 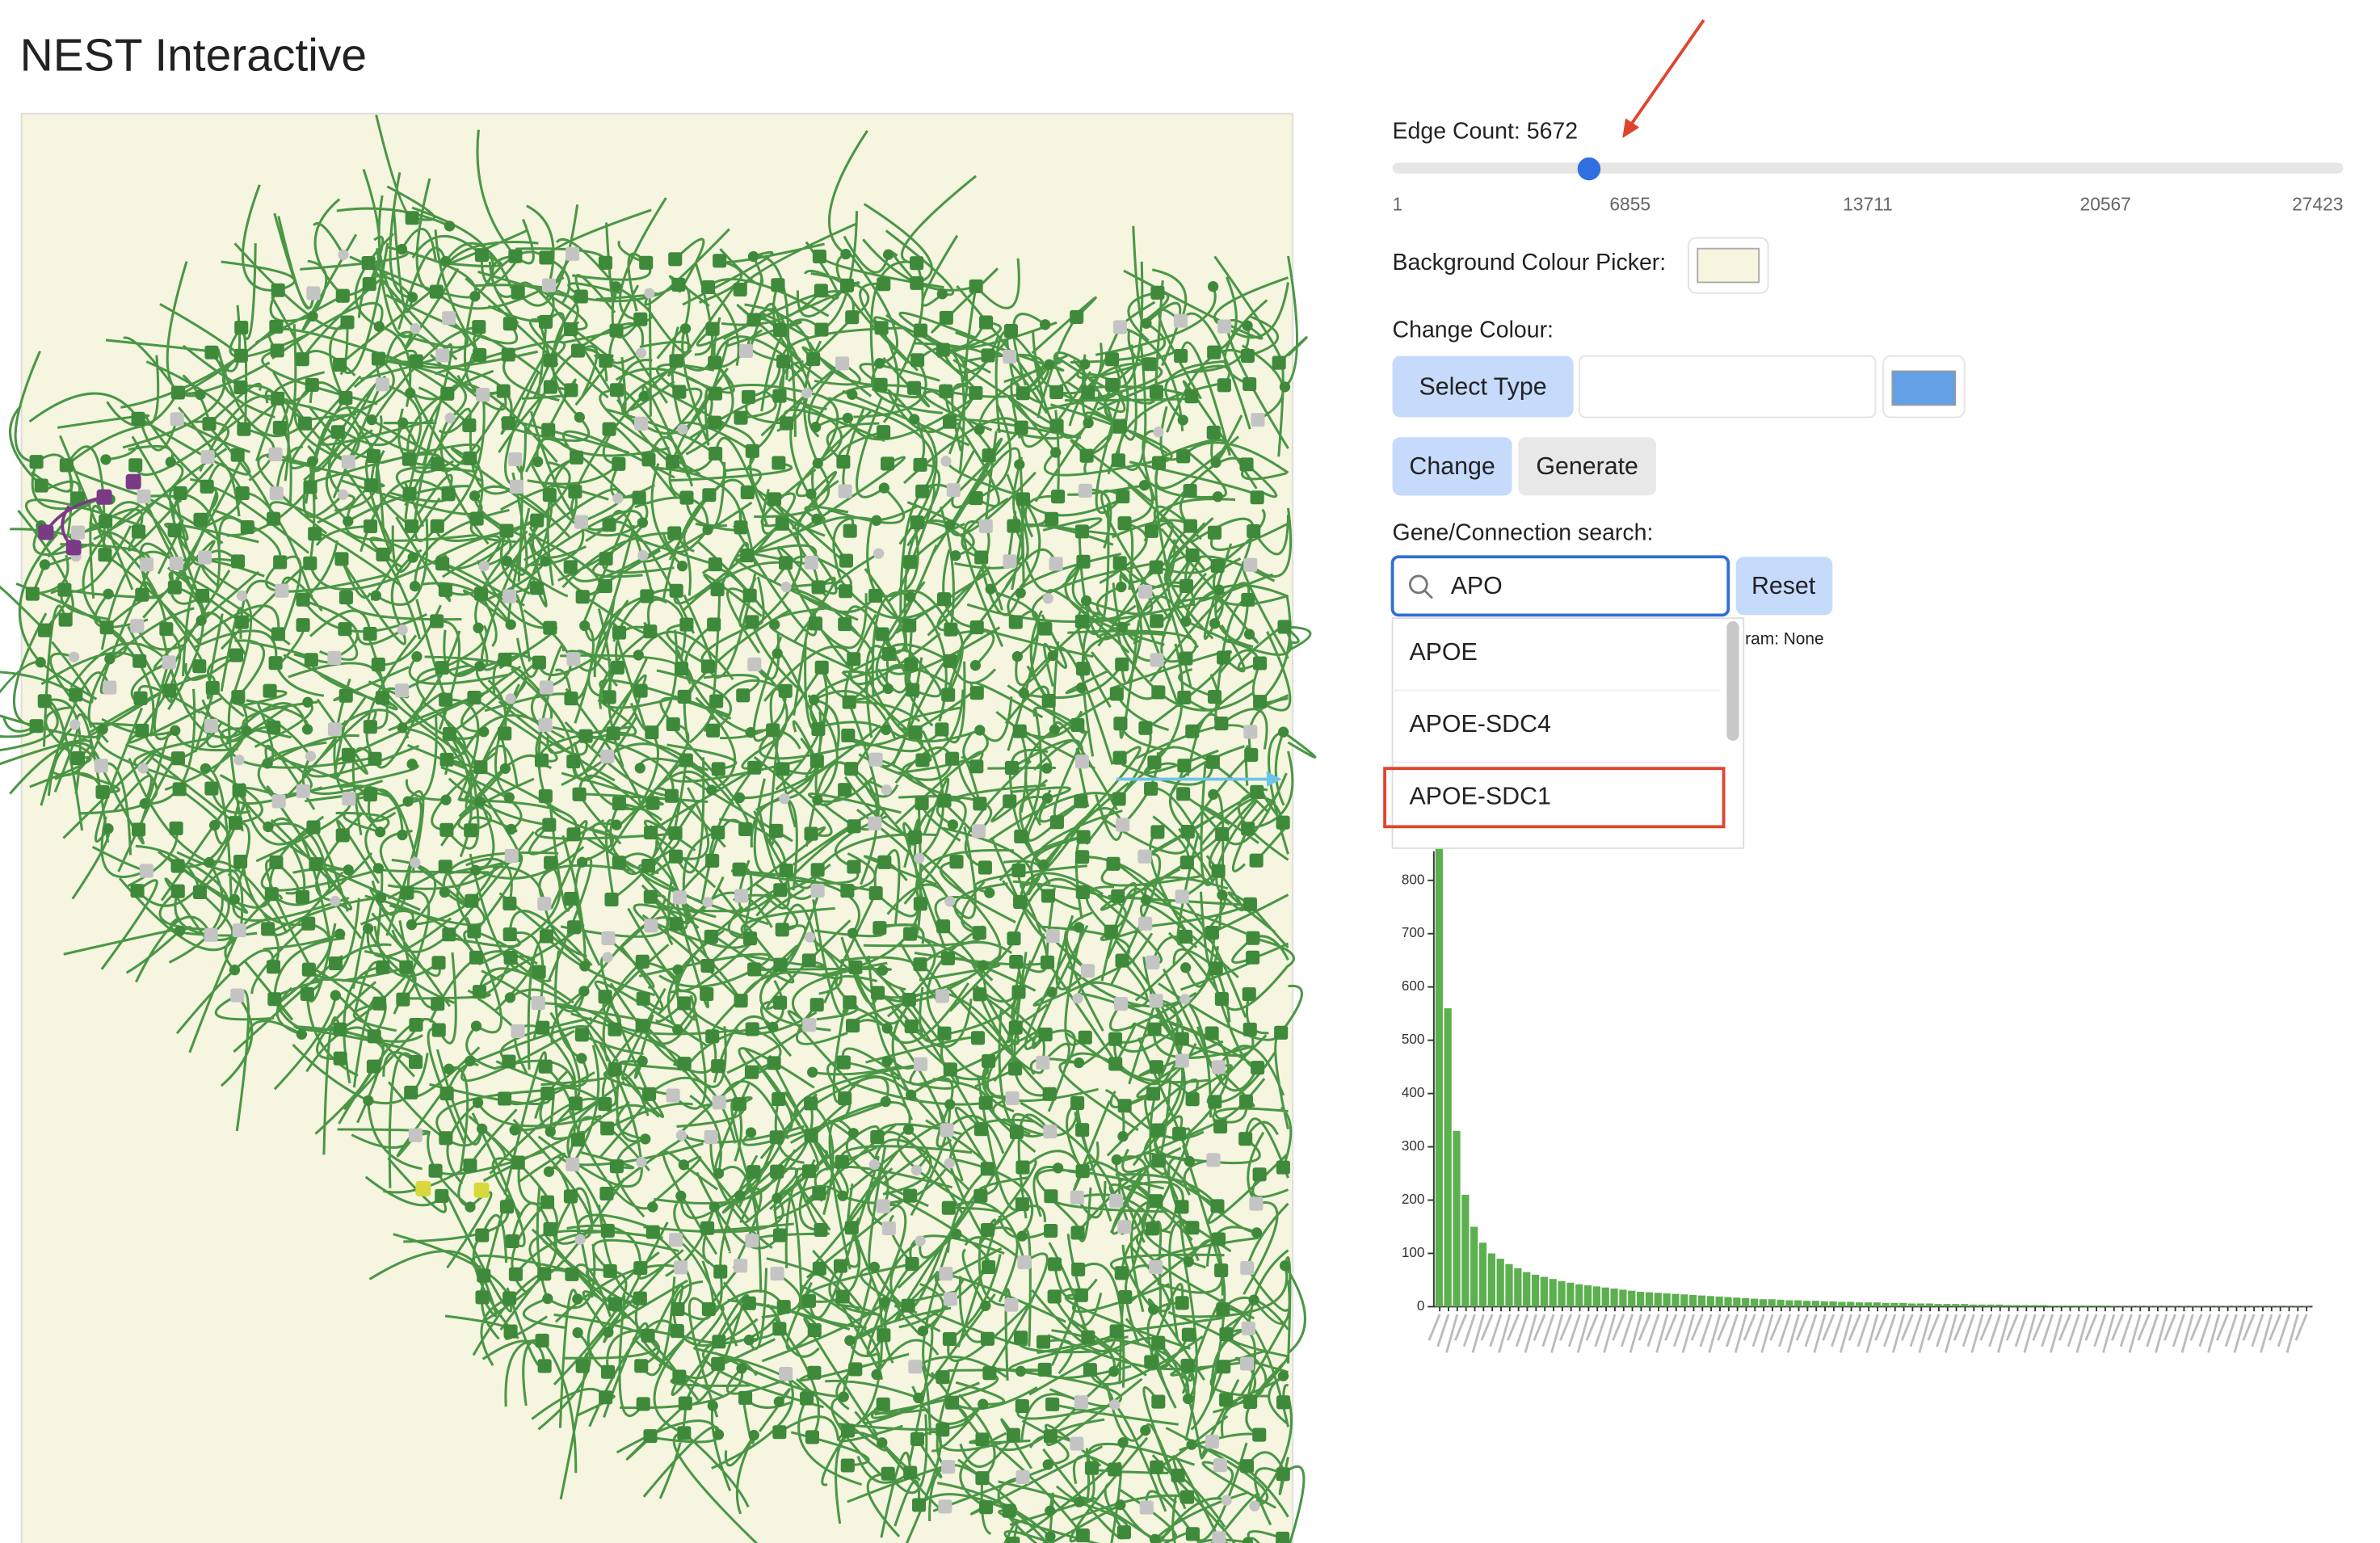 I want to click on generate-button, so click(x=1587, y=466).